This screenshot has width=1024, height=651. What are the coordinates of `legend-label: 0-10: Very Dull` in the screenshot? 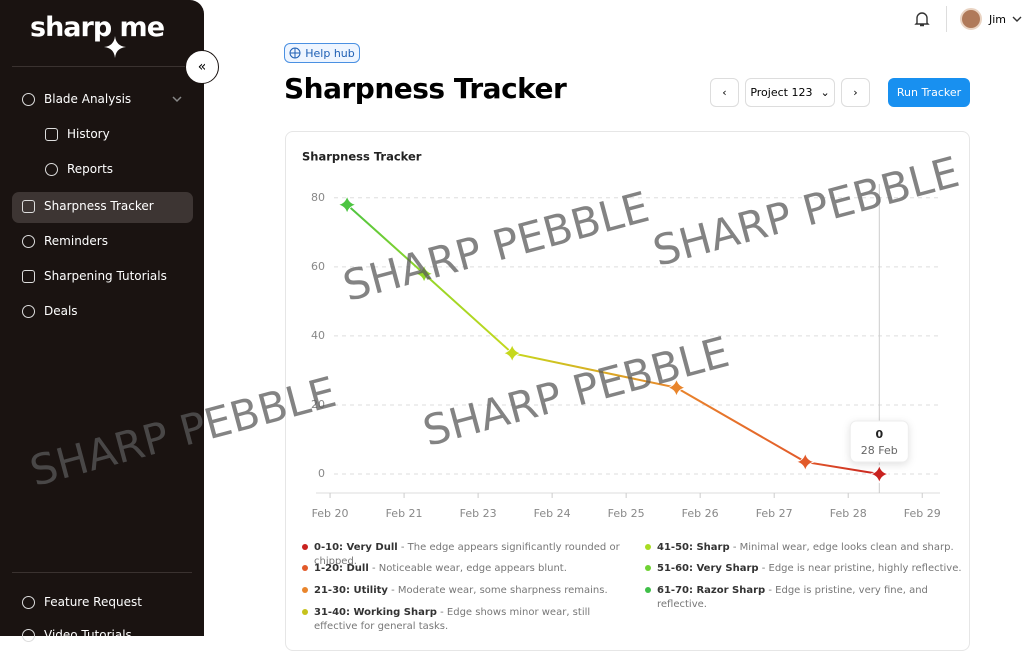 It's located at (356, 547).